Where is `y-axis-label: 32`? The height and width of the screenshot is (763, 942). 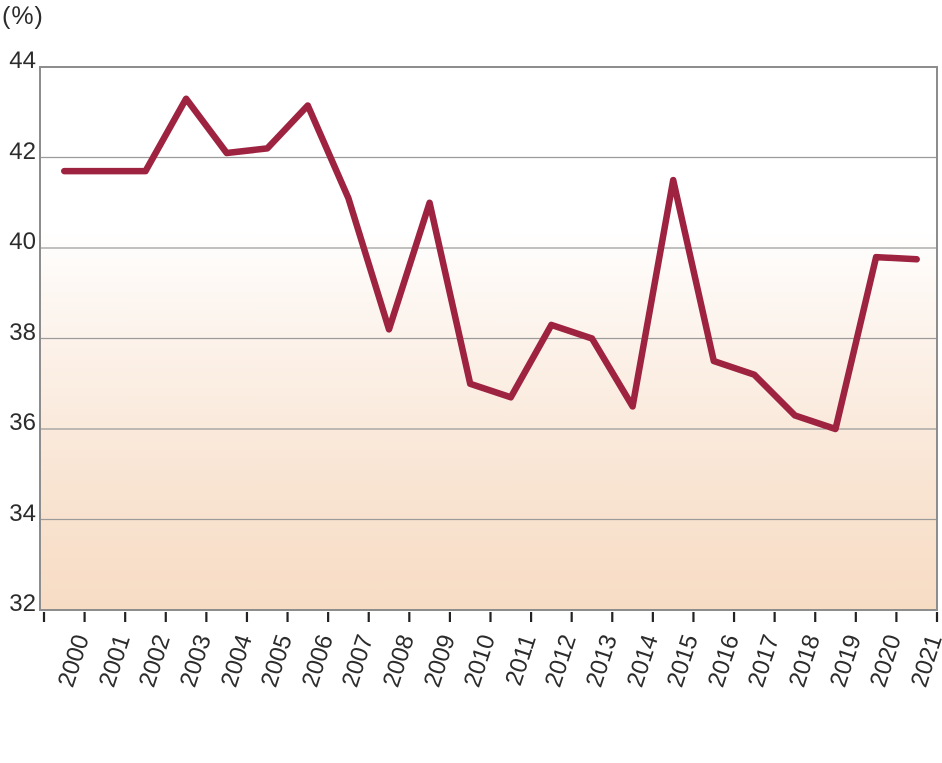
y-axis-label: 32 is located at coordinates (22, 603).